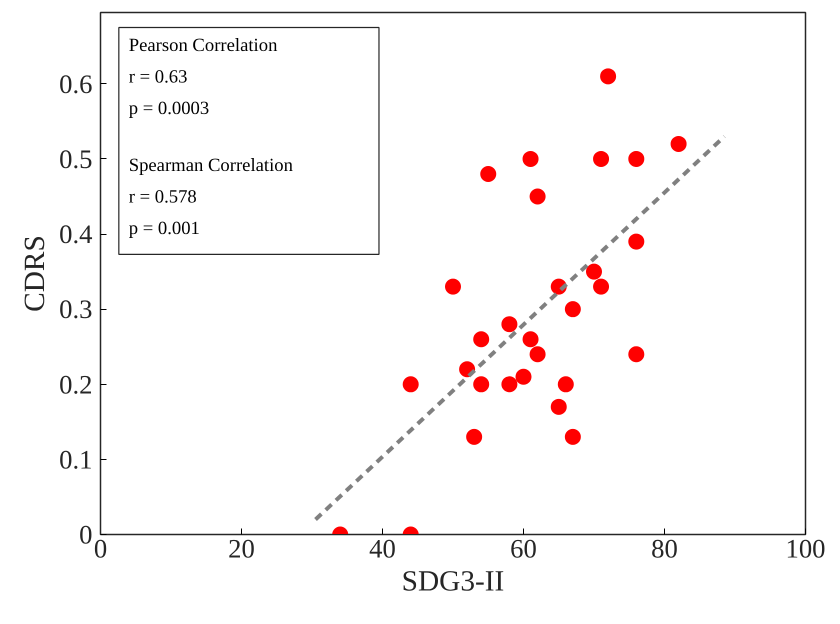  What do you see at coordinates (35, 273) in the screenshot?
I see `y-axis-title: CDRS` at bounding box center [35, 273].